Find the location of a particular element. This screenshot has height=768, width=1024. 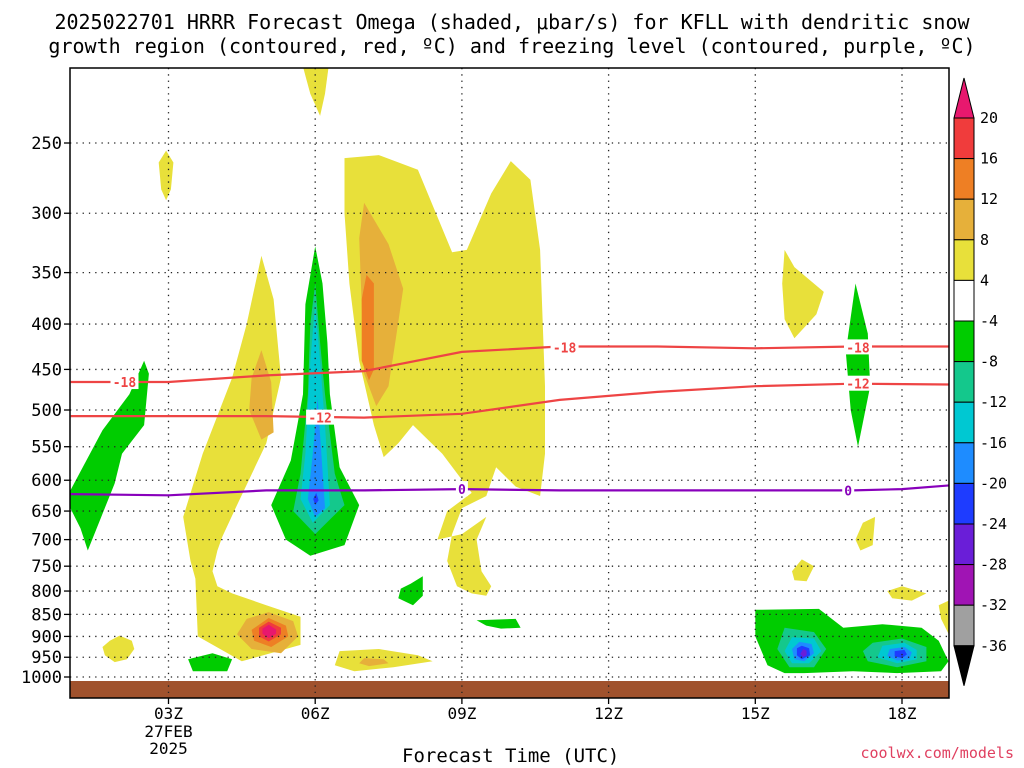

y-tick-label: 1000 is located at coordinates (41, 678).